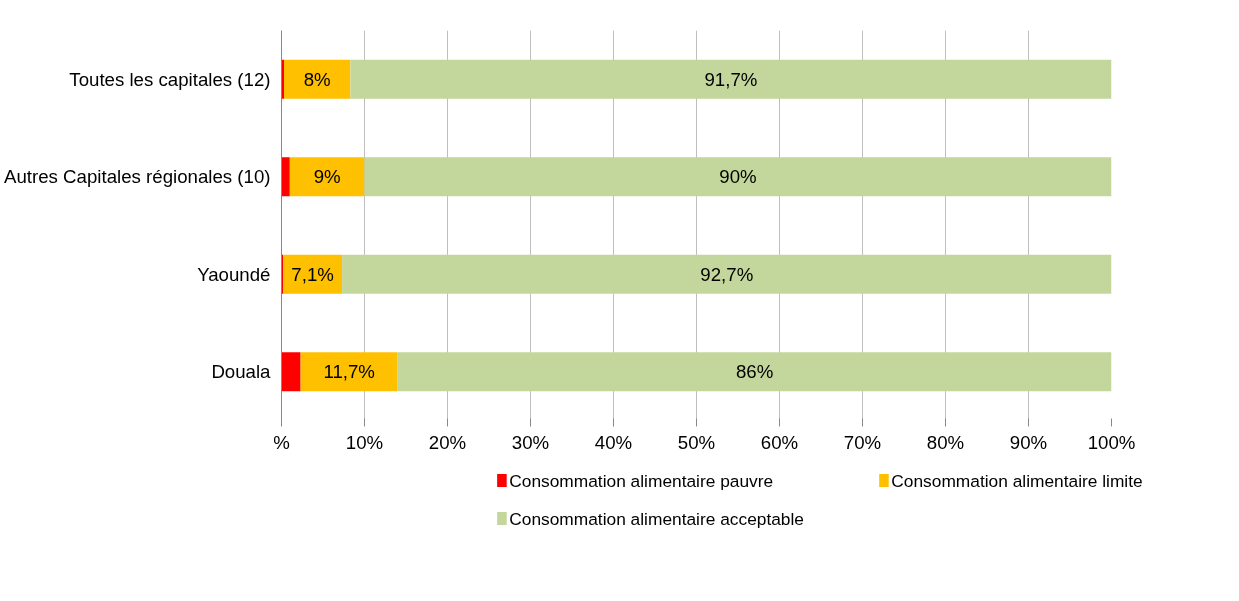  I want to click on data-label: 7,1%, so click(312, 274).